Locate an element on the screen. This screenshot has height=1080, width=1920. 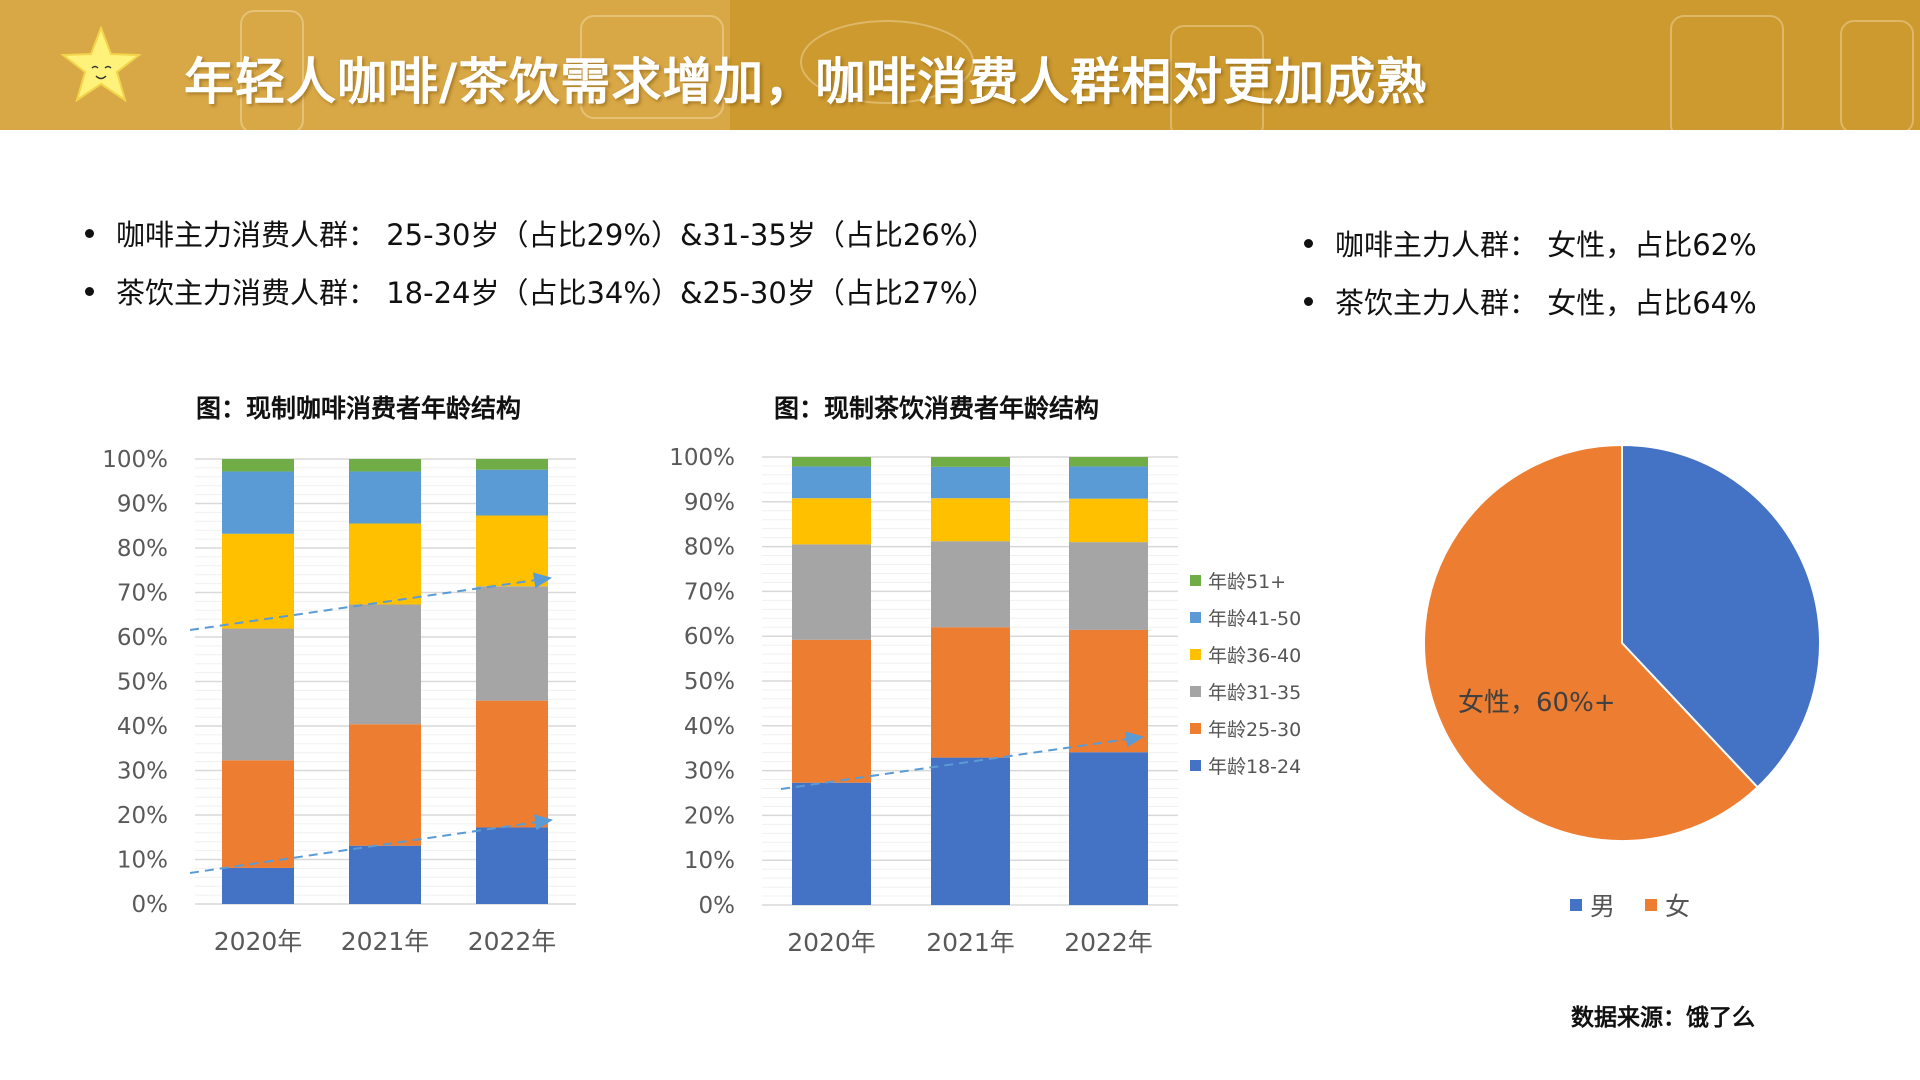
bar-segment-41-50-2020年 is located at coordinates (258, 502).